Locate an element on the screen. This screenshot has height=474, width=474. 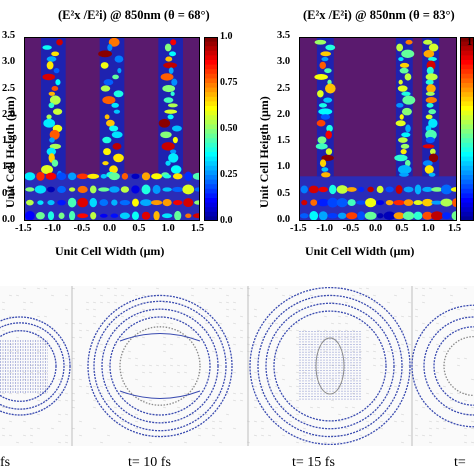
y-tick-label: 0.0 is located at coordinates (9, 219).